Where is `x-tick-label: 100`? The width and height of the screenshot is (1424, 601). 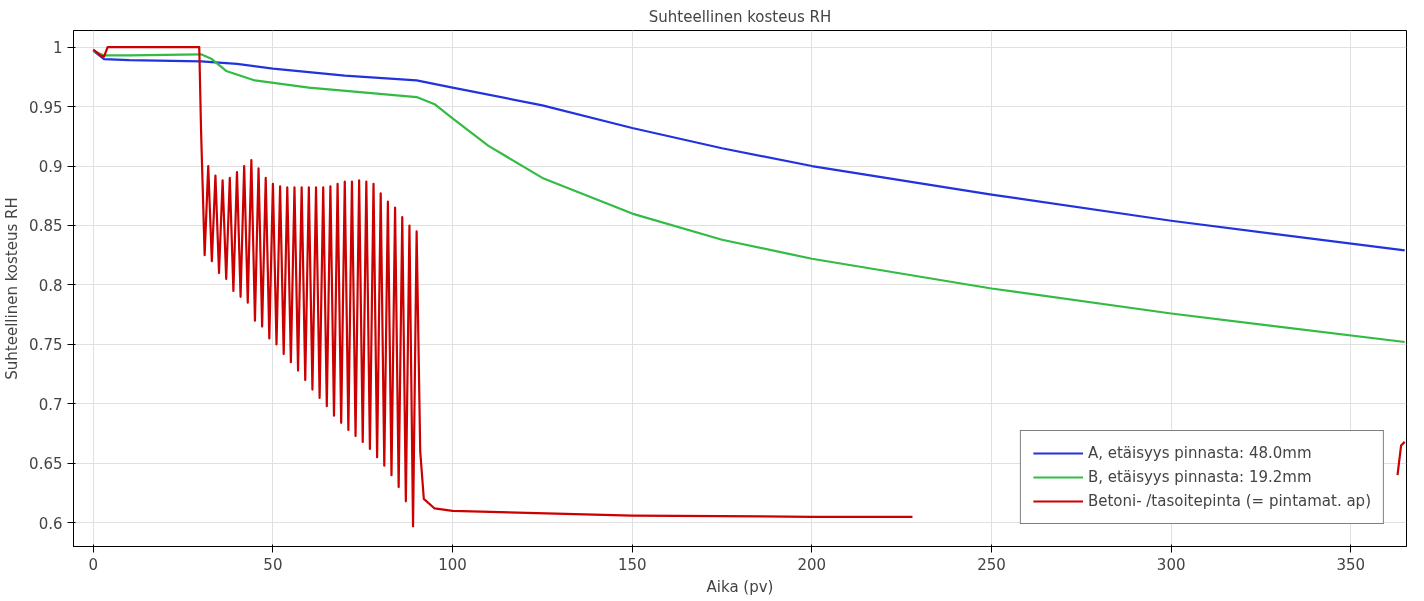
x-tick-label: 100 is located at coordinates (452, 564).